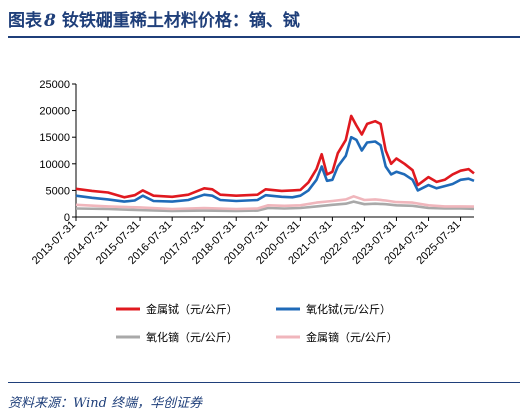  Describe the element at coordinates (67, 218) in the screenshot. I see `y-tick-label: 0` at that location.